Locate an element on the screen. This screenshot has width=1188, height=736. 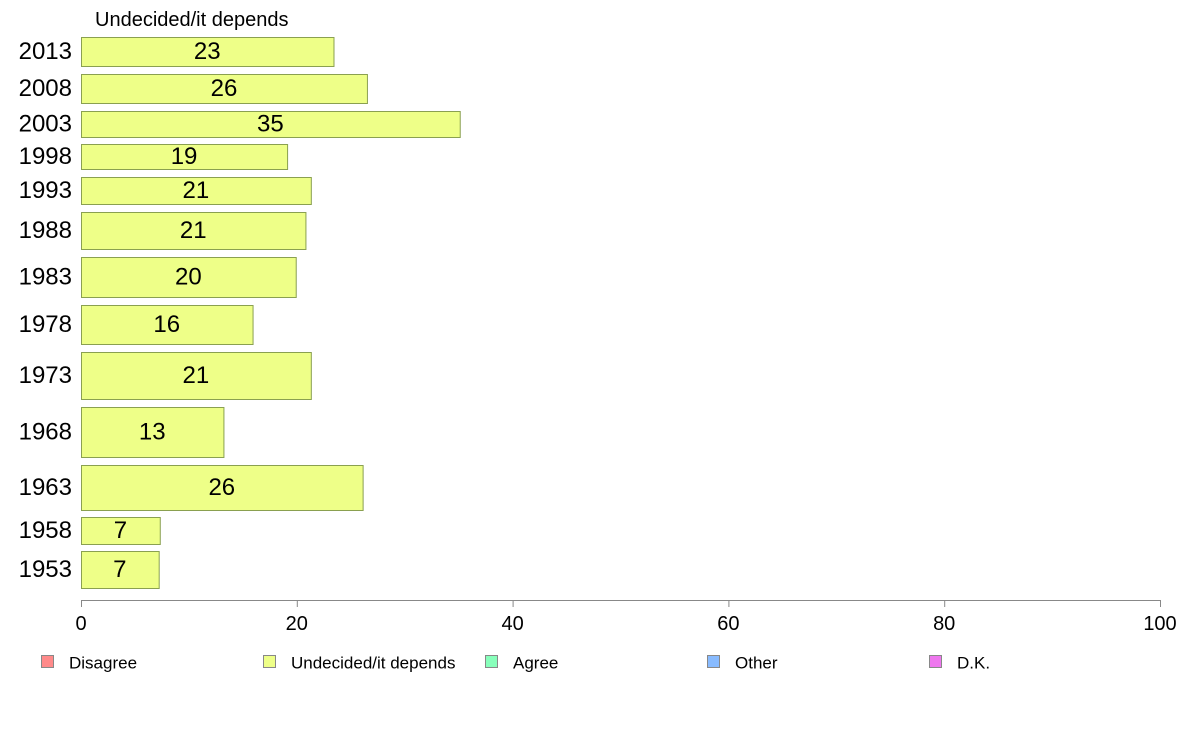
x-tick-label-80: 80 is located at coordinates (944, 624).